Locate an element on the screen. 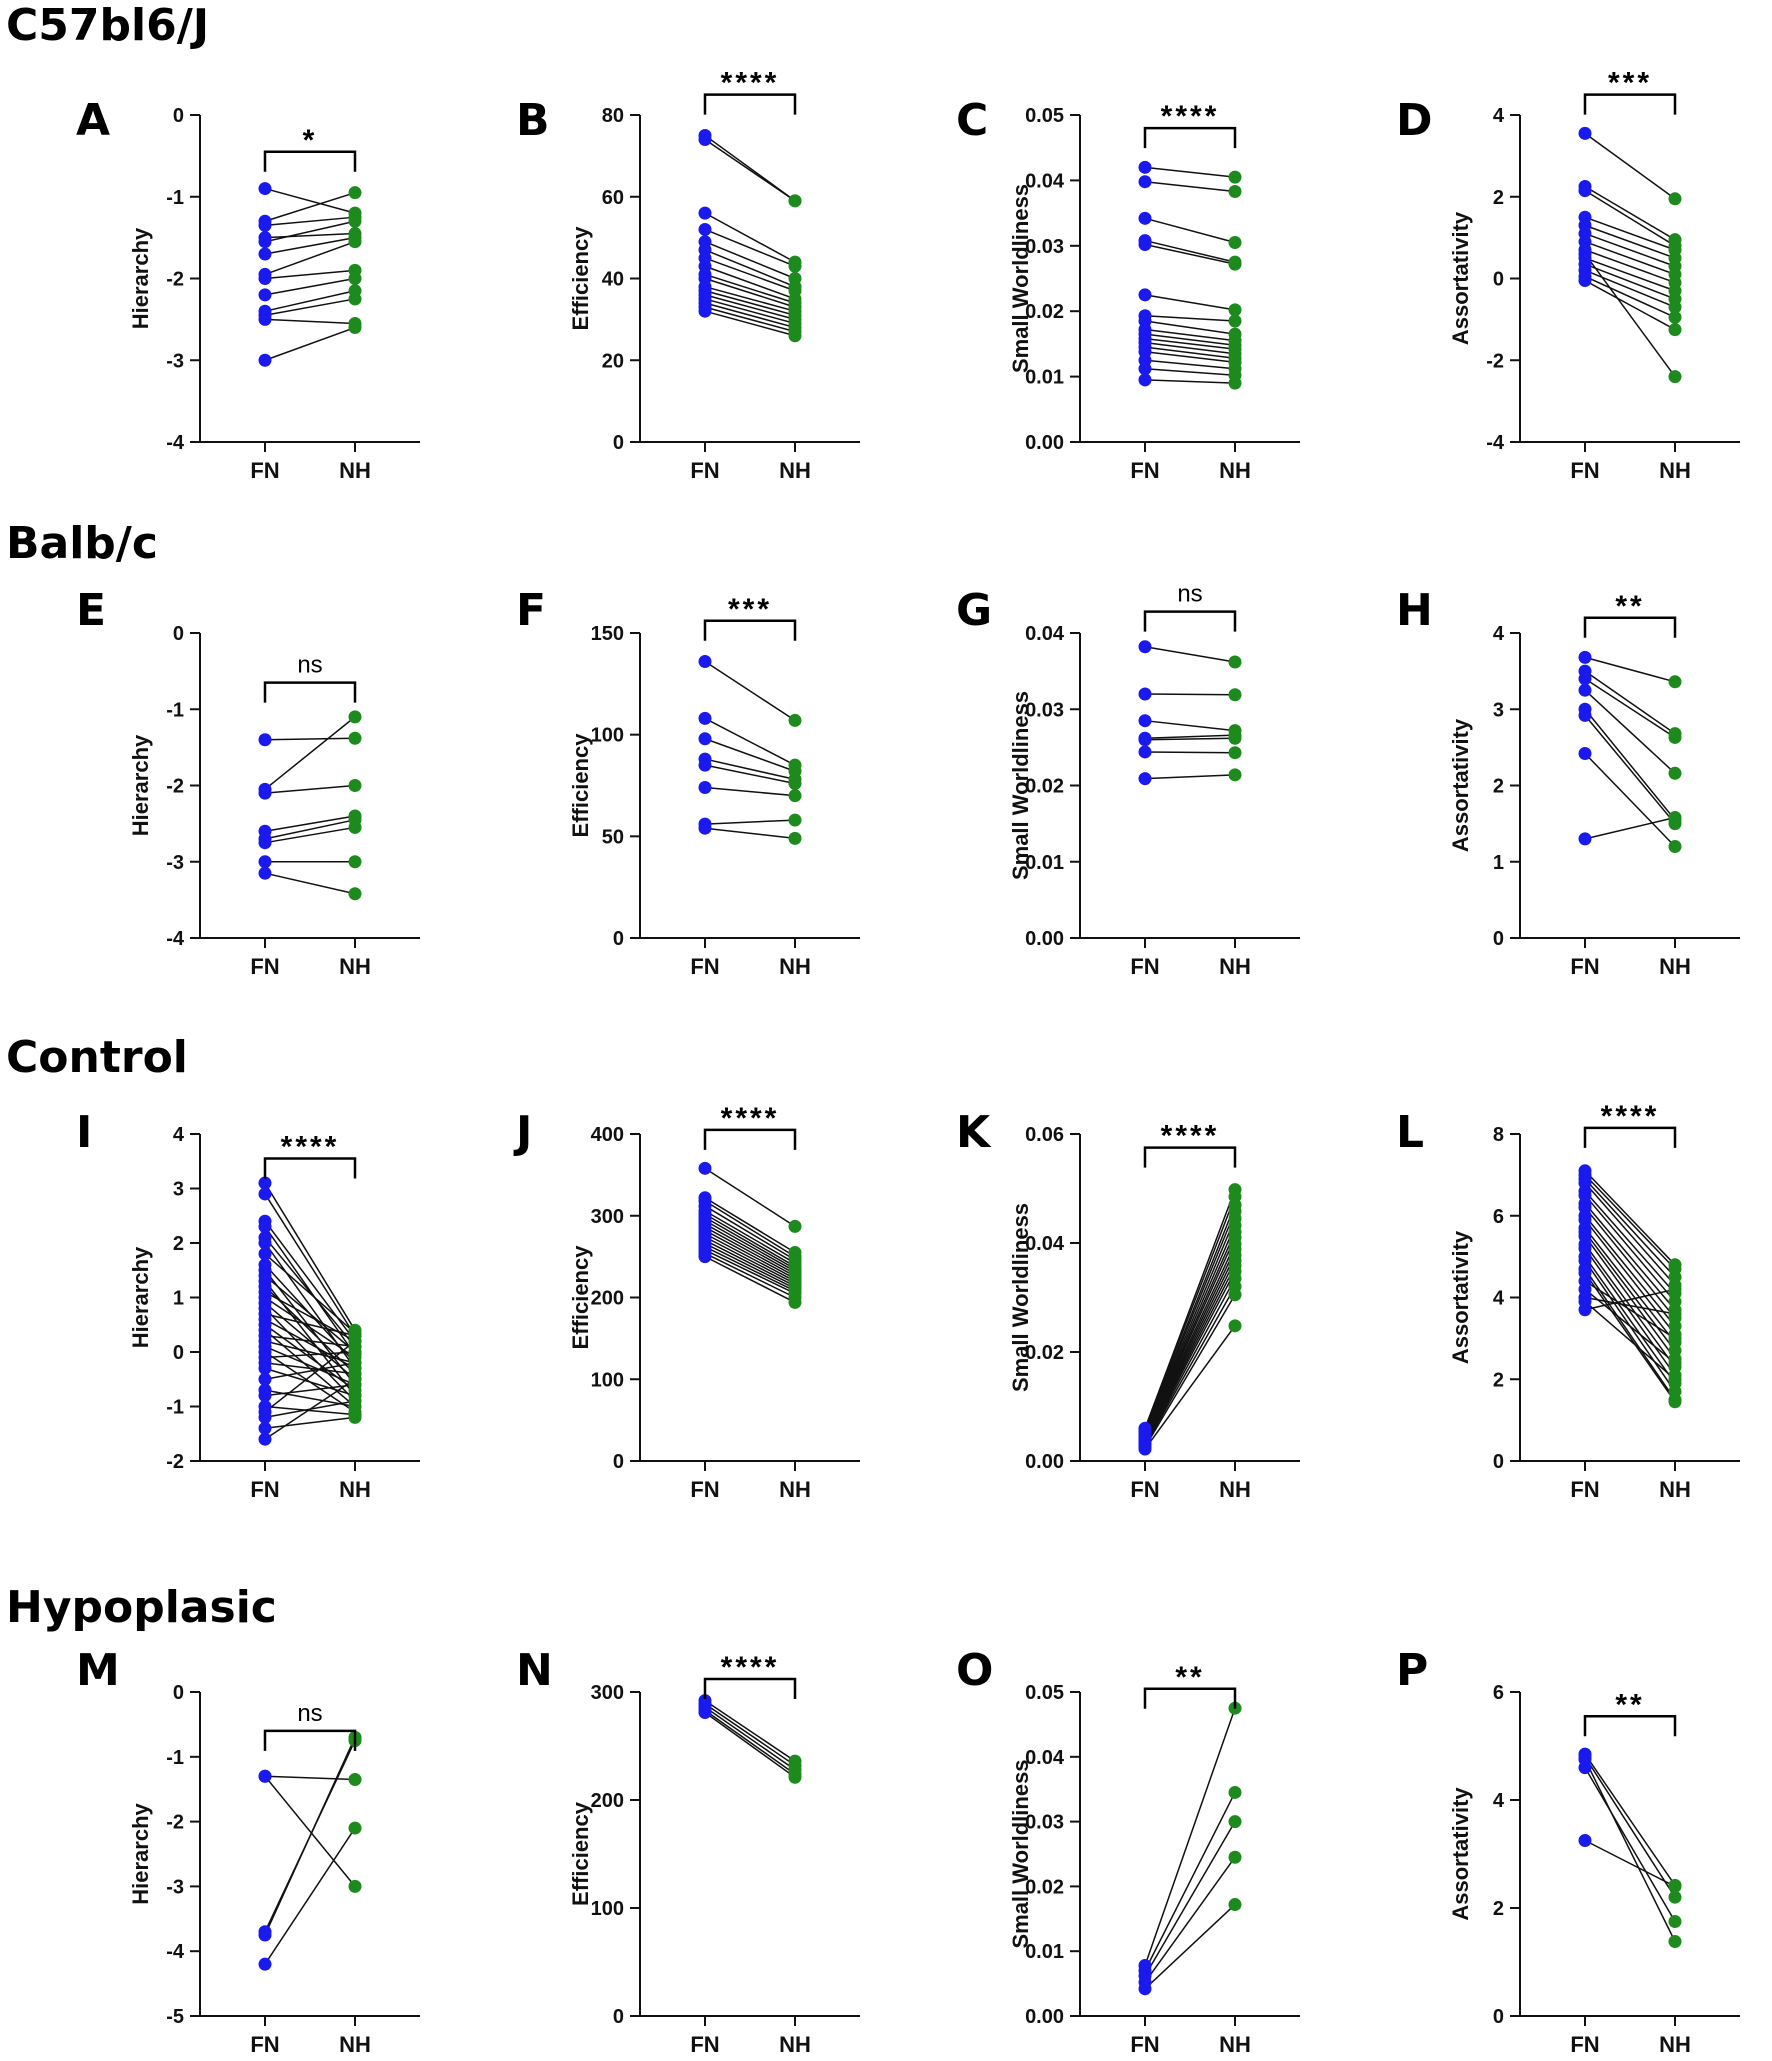  y-tick-label: 3 is located at coordinates (1498, 710).